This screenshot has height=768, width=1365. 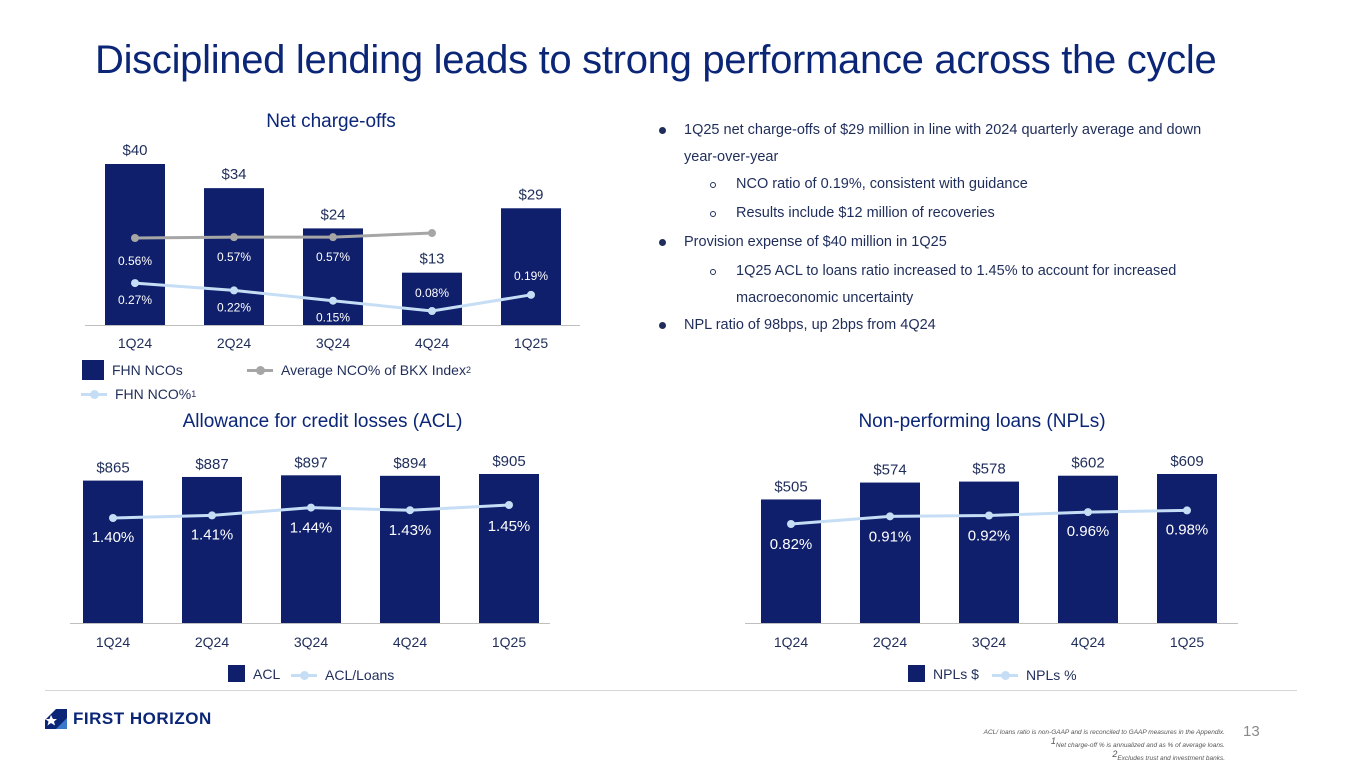 I want to click on bar-value-label: $905, so click(x=508, y=461).